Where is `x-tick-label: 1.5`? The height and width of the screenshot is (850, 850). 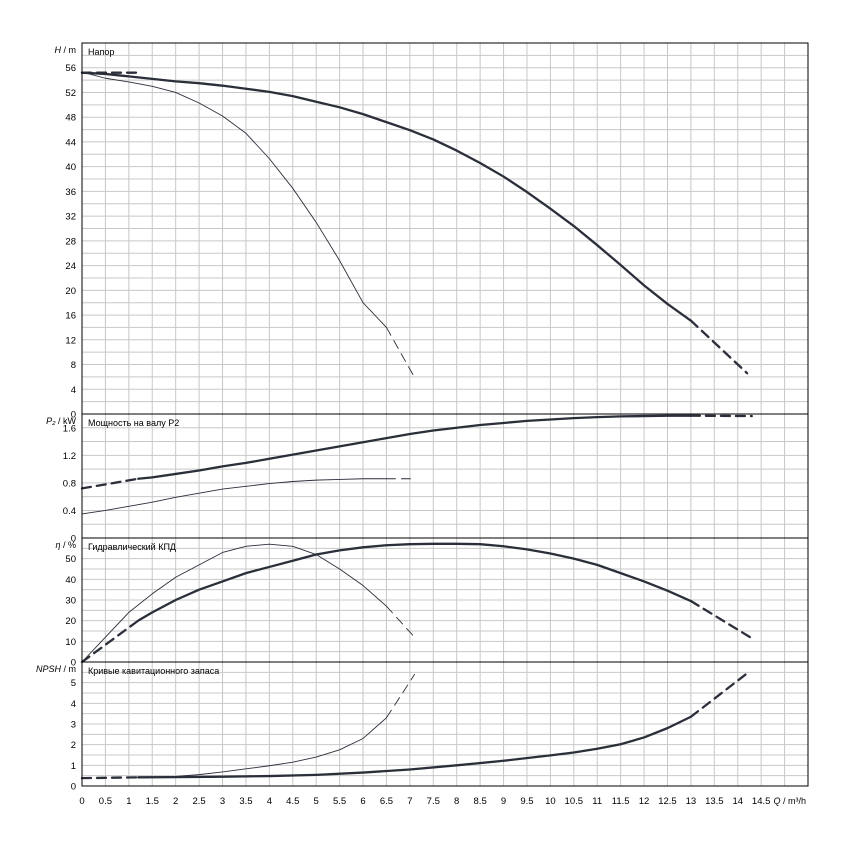 x-tick-label: 1.5 is located at coordinates (152, 801).